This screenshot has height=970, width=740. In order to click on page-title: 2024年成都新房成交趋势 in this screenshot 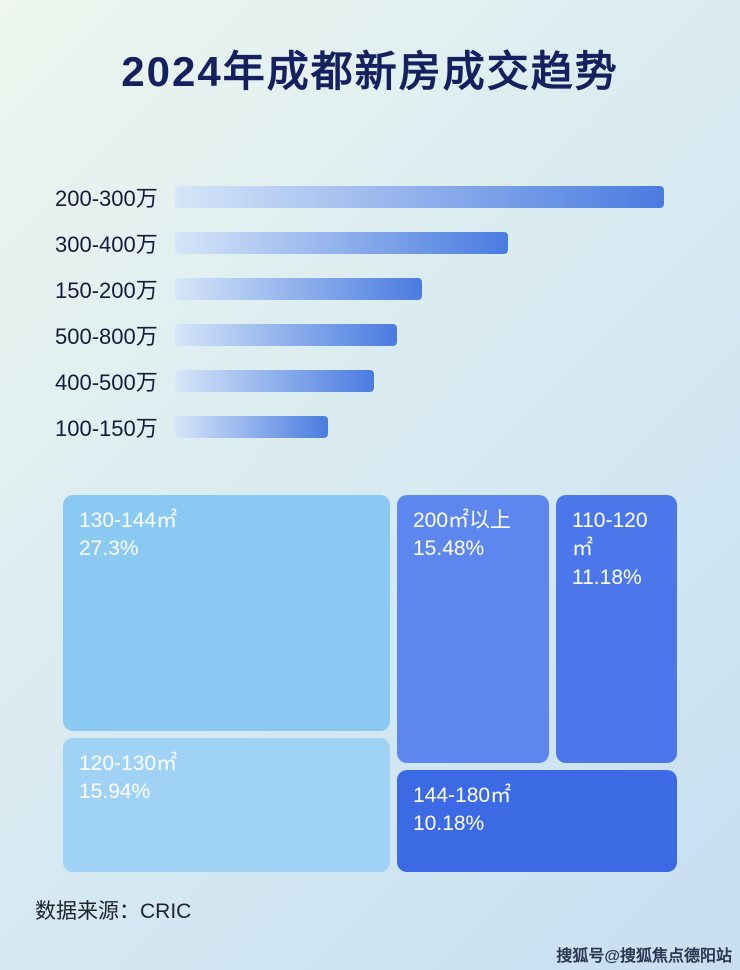, I will do `click(370, 71)`.